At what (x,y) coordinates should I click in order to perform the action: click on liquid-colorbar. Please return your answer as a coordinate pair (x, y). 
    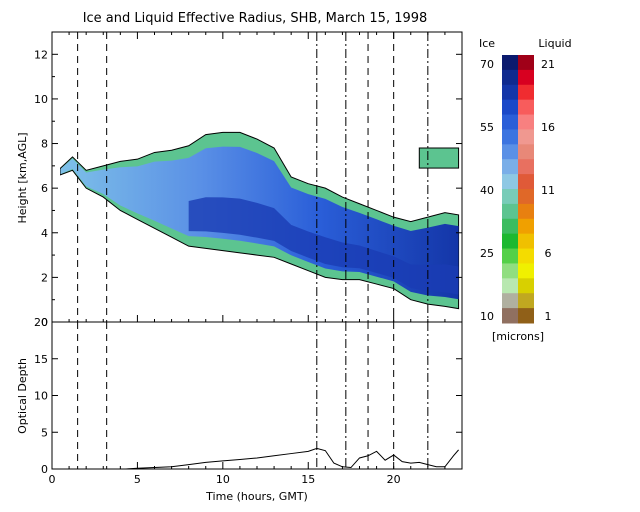
    Looking at the image, I should click on (526, 189).